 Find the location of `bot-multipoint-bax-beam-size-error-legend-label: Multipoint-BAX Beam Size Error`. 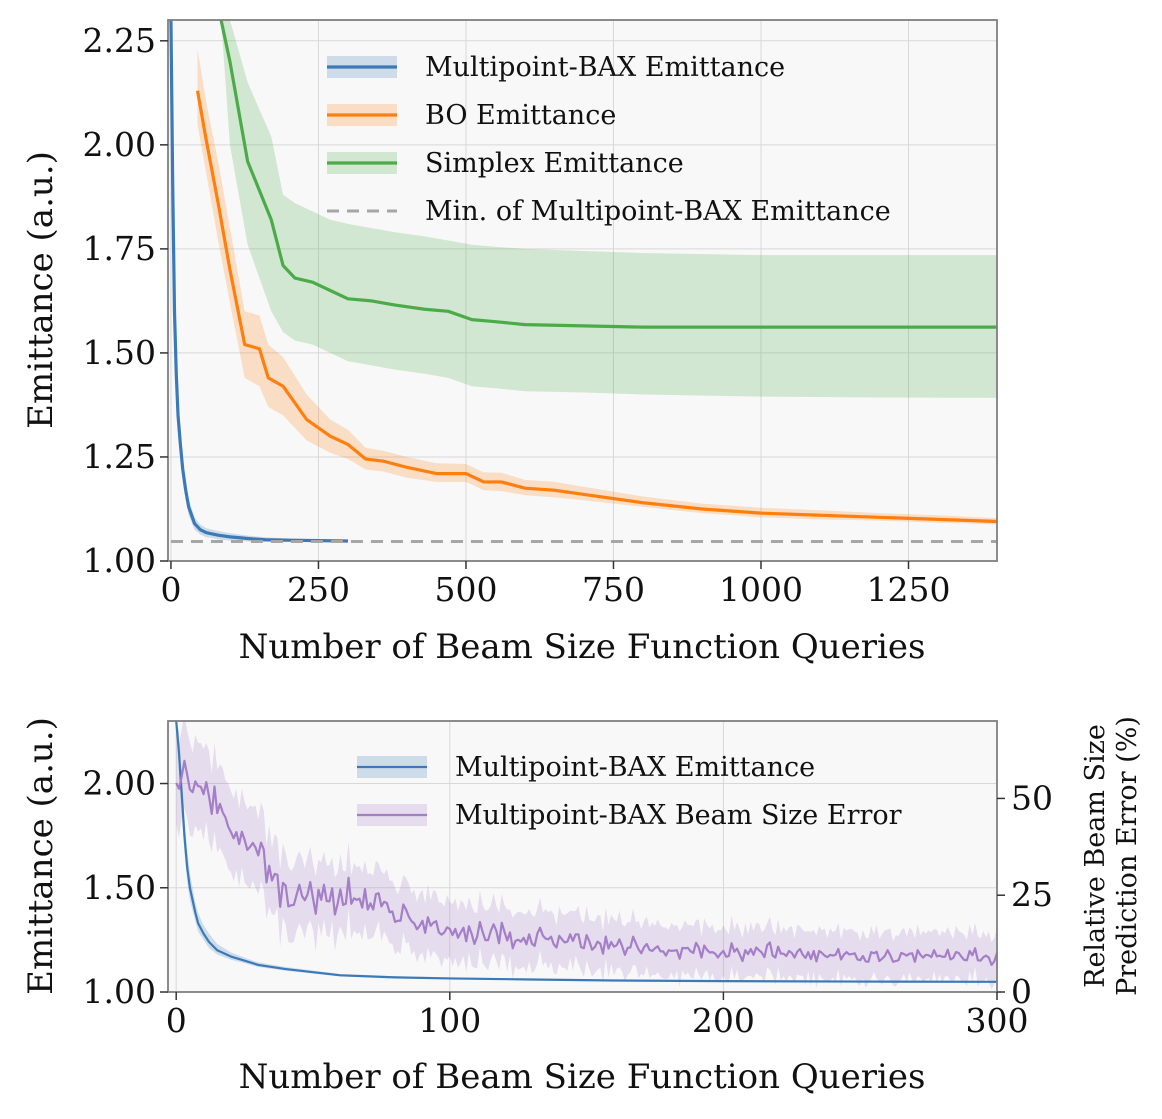

bot-multipoint-bax-beam-size-error-legend-label: Multipoint-BAX Beam Size Error is located at coordinates (678, 815).